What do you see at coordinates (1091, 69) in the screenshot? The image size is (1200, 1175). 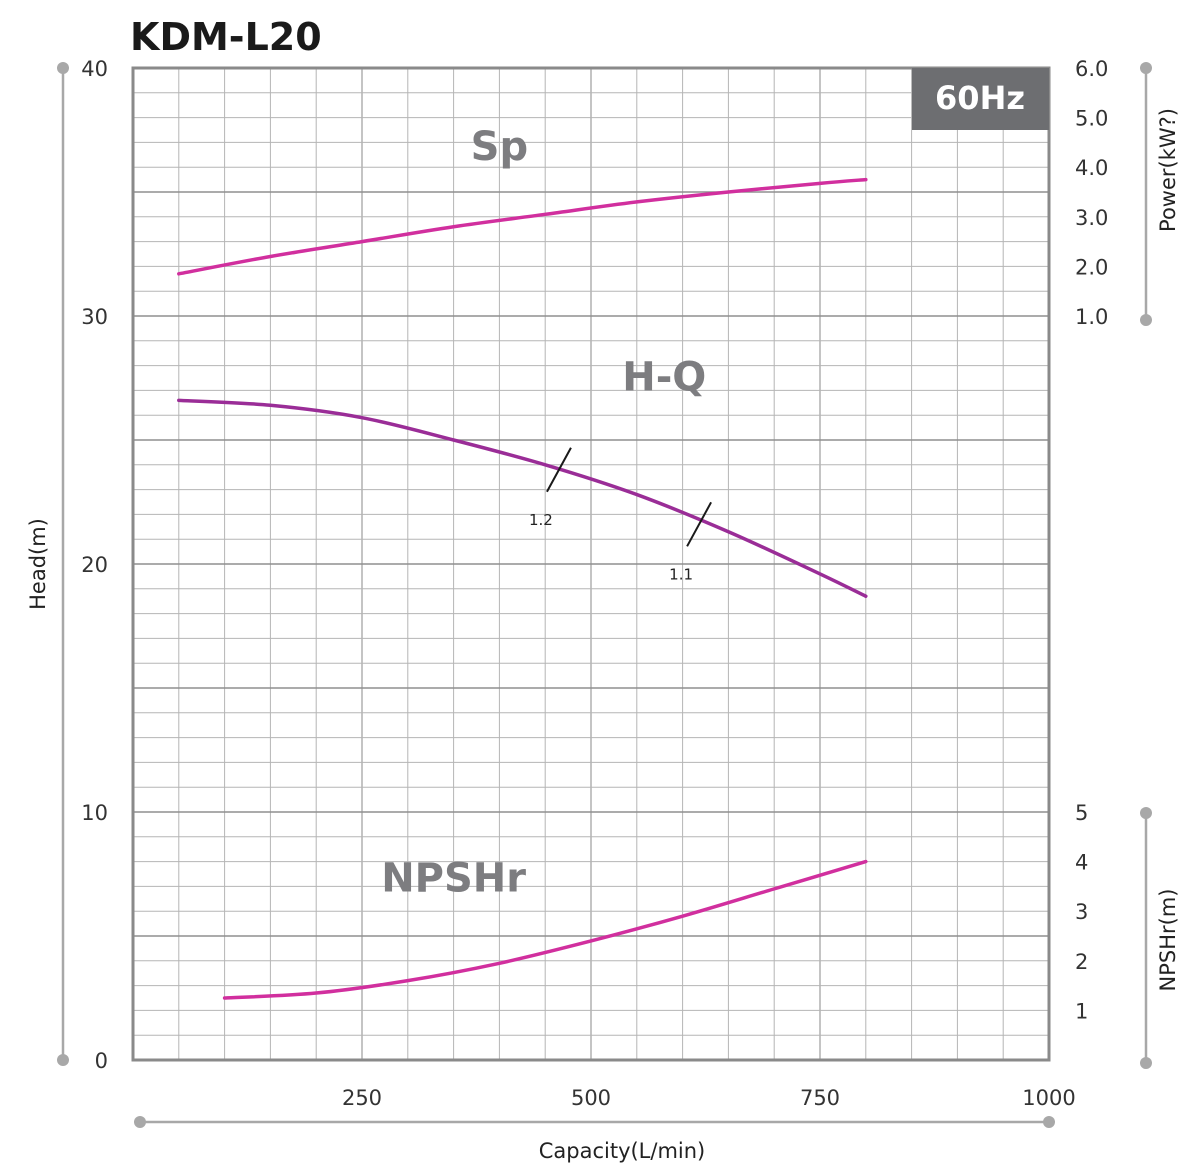 I see `power-tick-label: 6.0` at bounding box center [1091, 69].